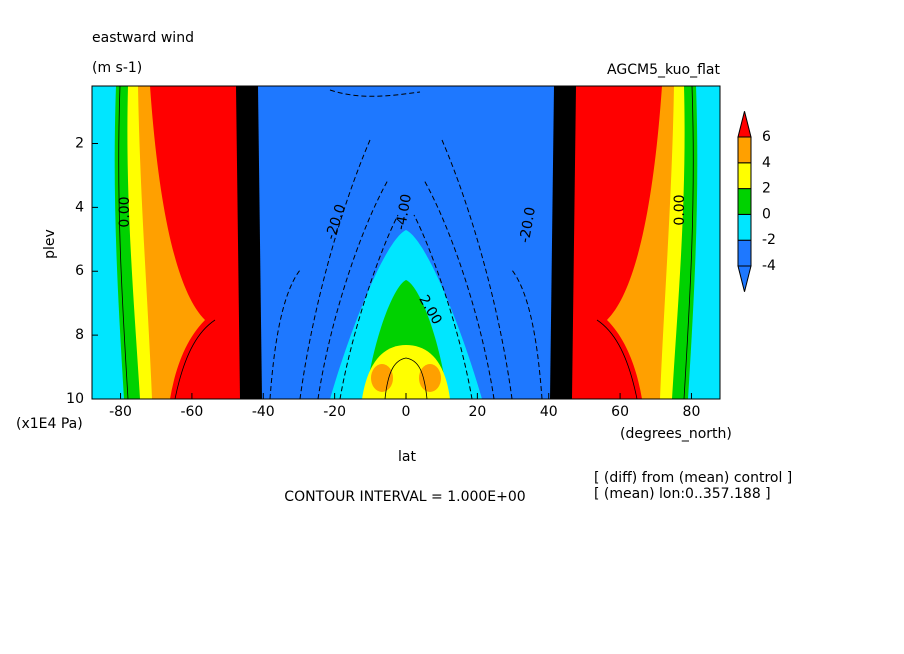 This screenshot has height=654, width=904. What do you see at coordinates (406, 412) in the screenshot?
I see `x-tick-label: 0` at bounding box center [406, 412].